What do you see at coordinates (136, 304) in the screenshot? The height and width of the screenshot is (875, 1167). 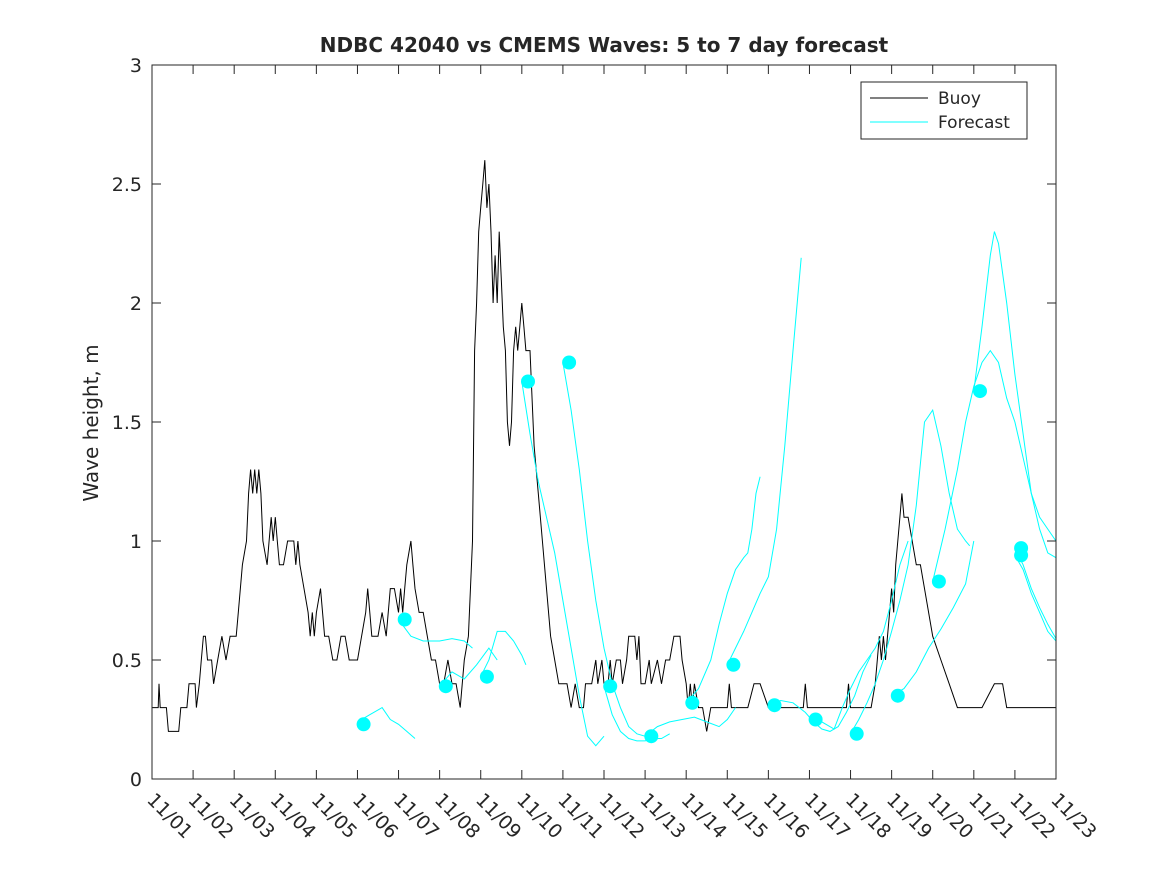 I see `y-tick-label: 2` at bounding box center [136, 304].